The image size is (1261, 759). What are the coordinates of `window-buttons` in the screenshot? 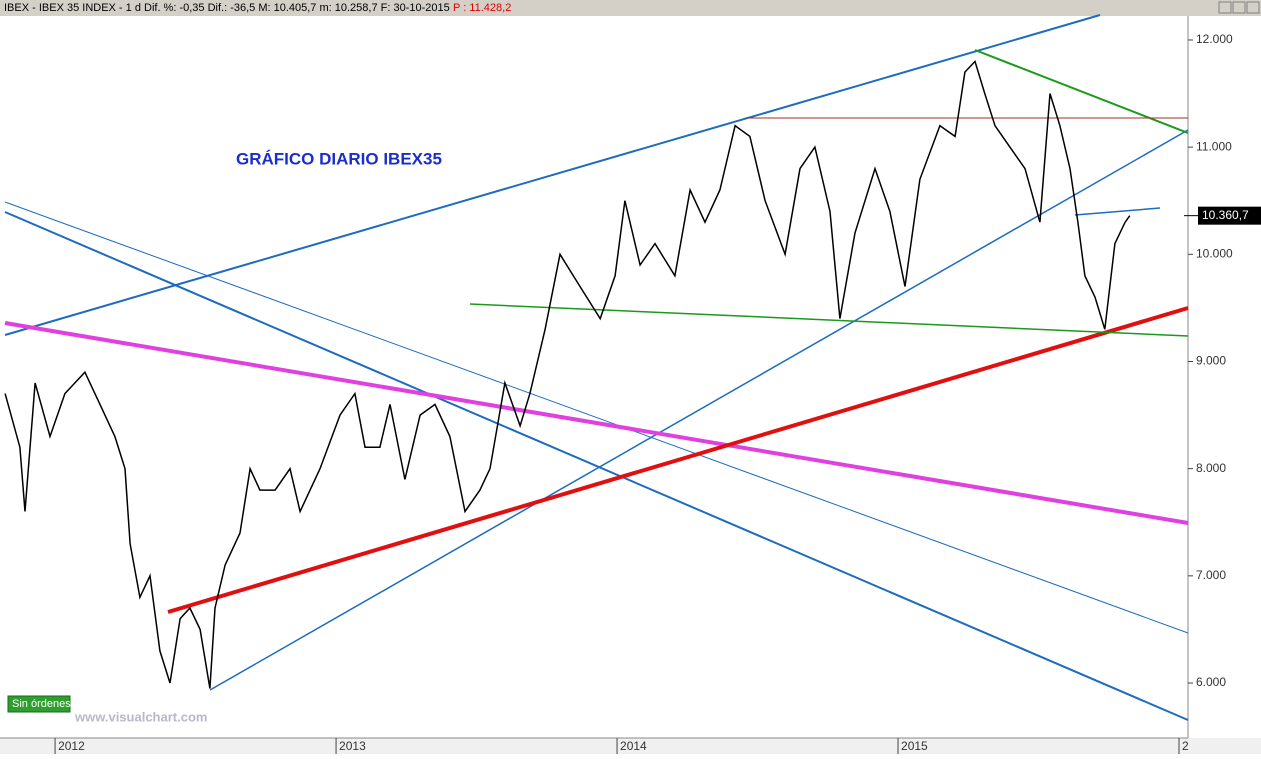 It's located at (1239, 7).